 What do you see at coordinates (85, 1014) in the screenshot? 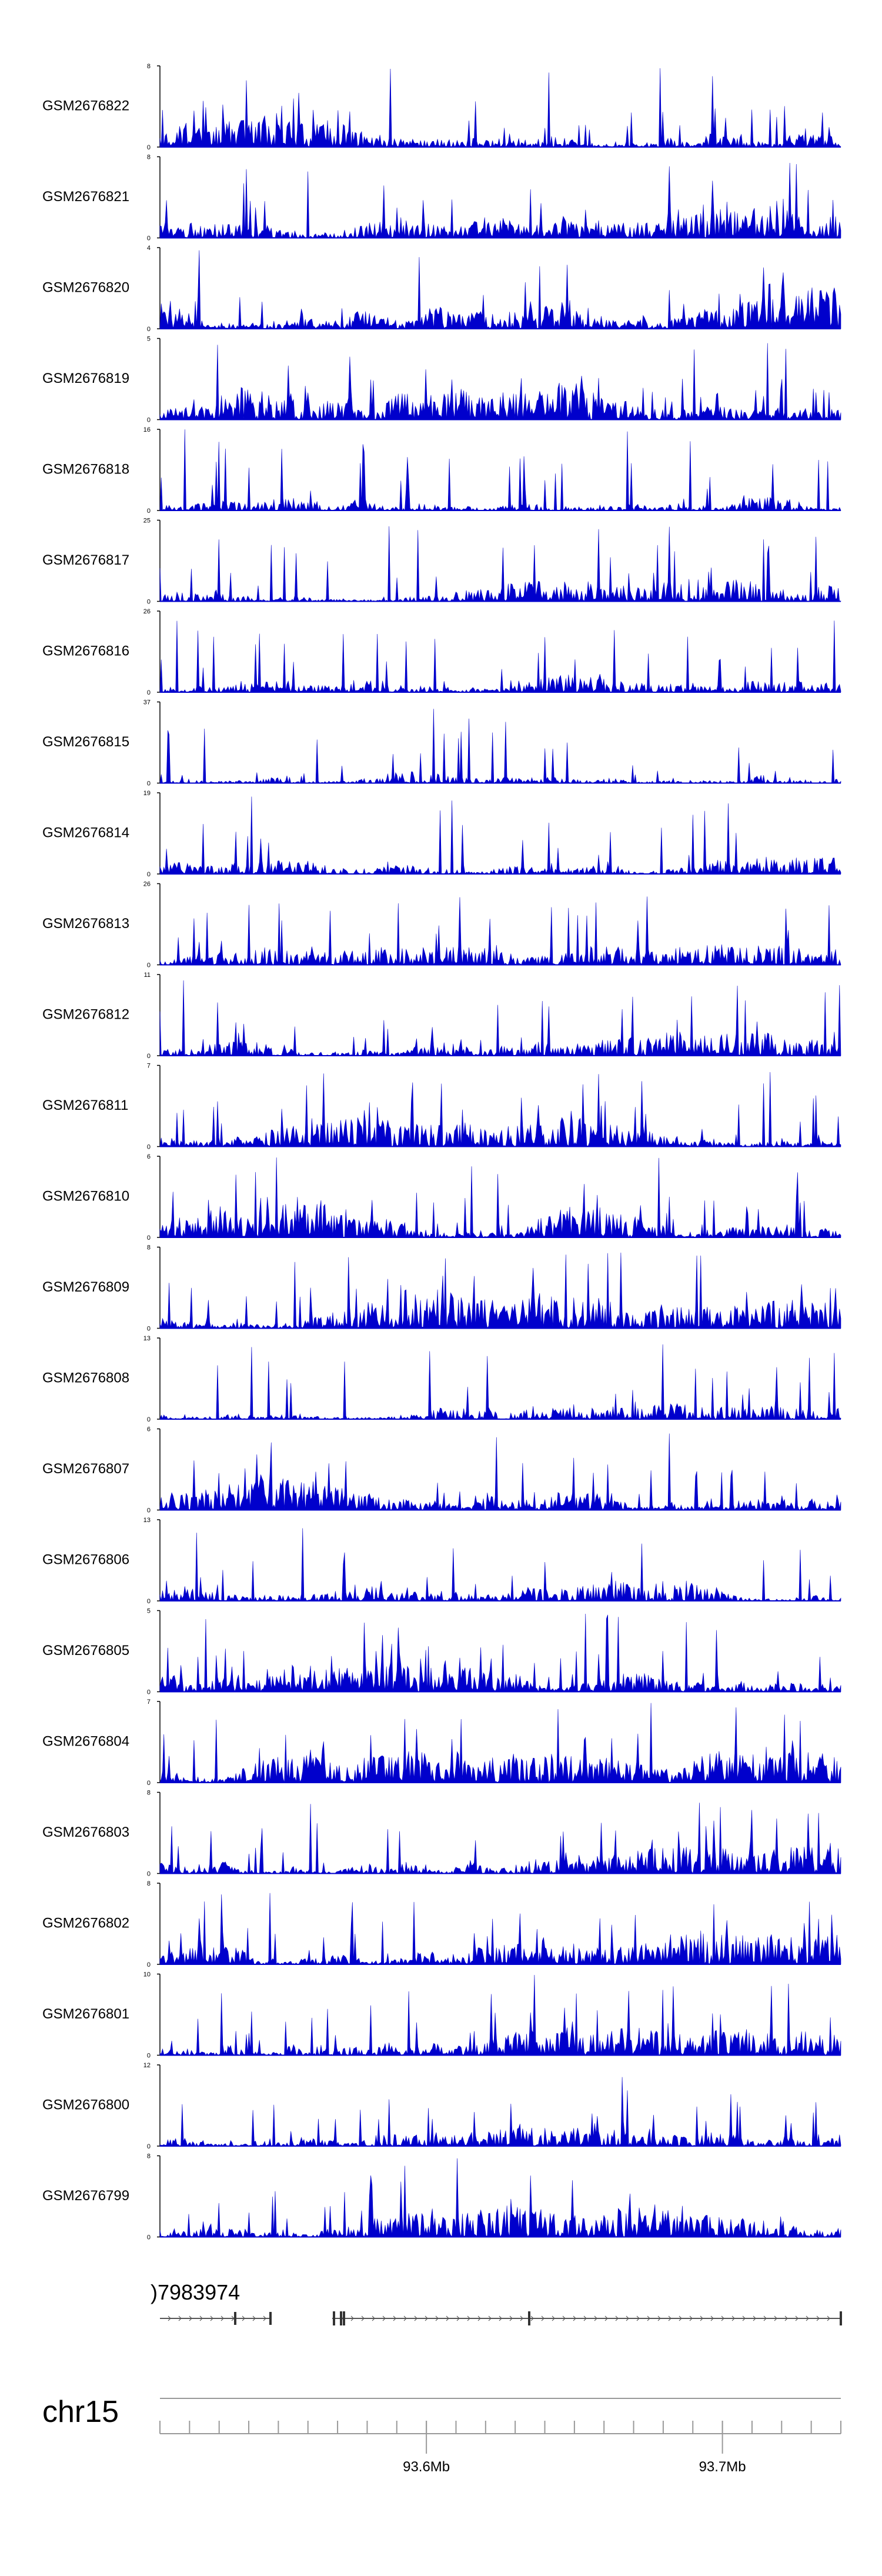
I see `track-label: GSM2676812` at bounding box center [85, 1014].